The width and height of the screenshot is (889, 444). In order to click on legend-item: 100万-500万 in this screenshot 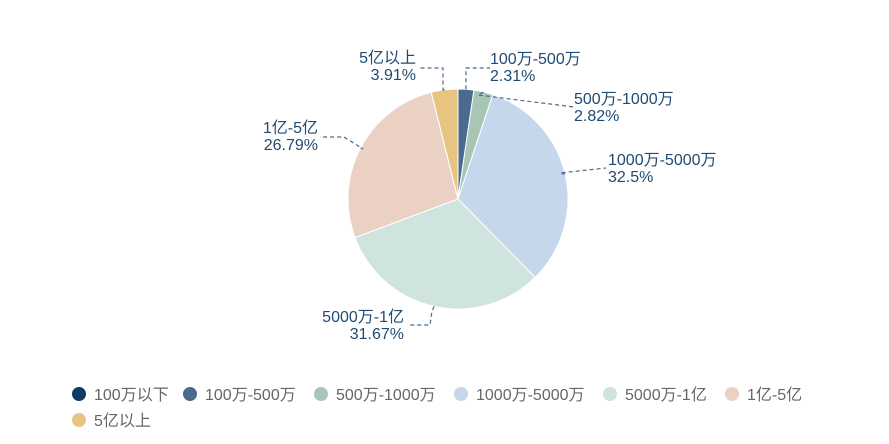, I will do `click(239, 395)`.